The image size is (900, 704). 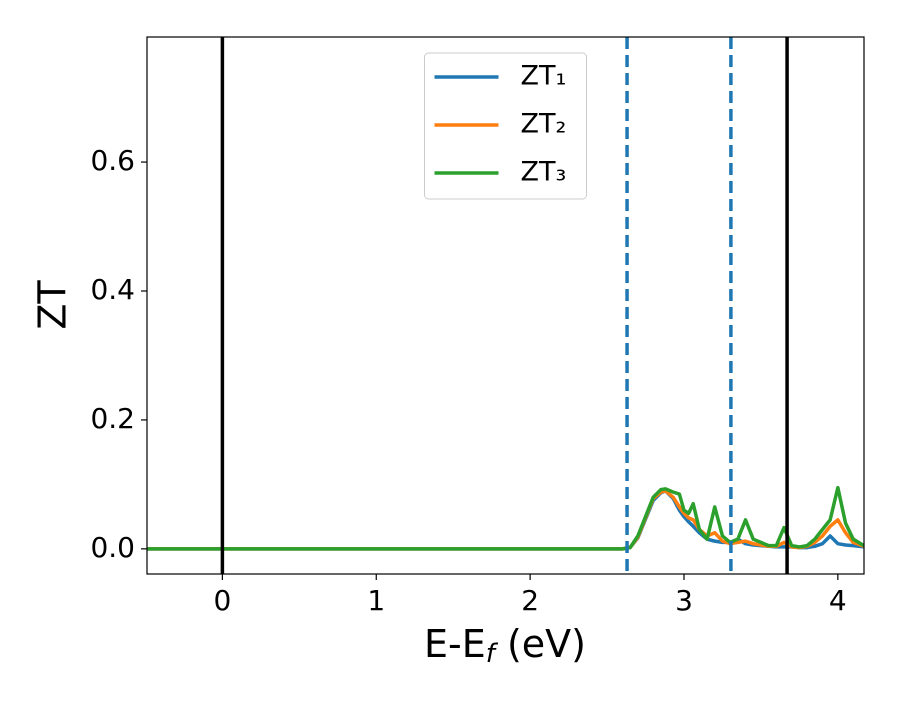 I want to click on legend-label: ZT₂, so click(x=544, y=124).